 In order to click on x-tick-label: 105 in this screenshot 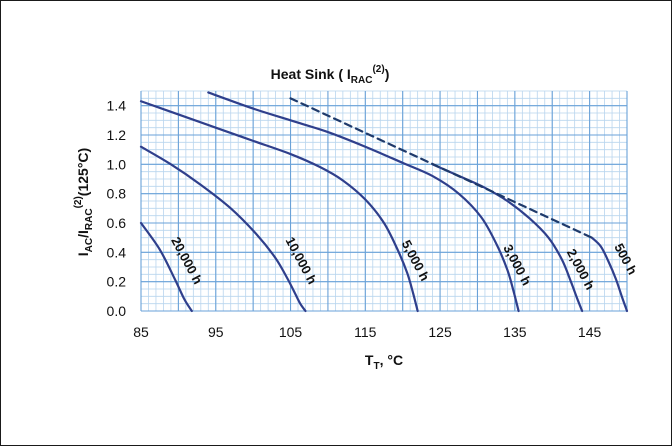, I will do `click(291, 332)`.